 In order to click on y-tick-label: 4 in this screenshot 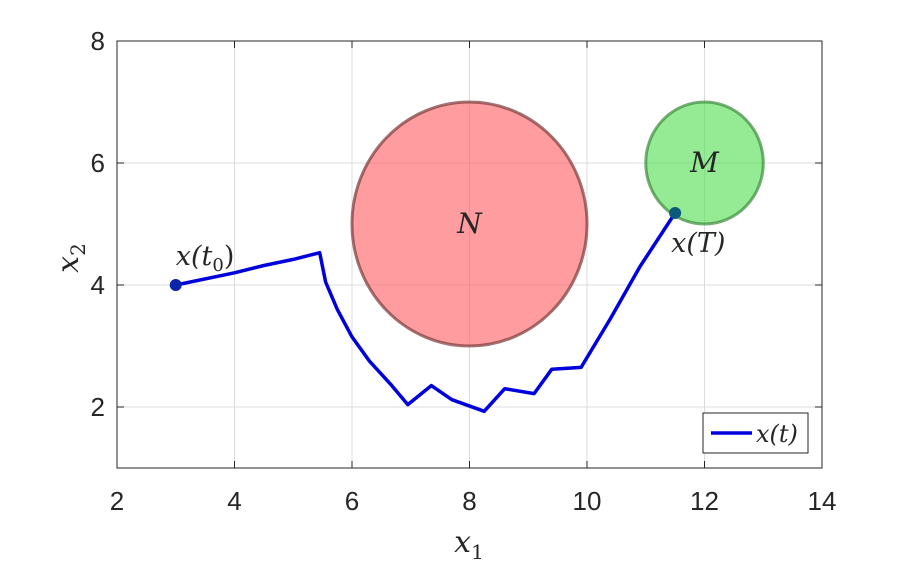, I will do `click(98, 285)`.